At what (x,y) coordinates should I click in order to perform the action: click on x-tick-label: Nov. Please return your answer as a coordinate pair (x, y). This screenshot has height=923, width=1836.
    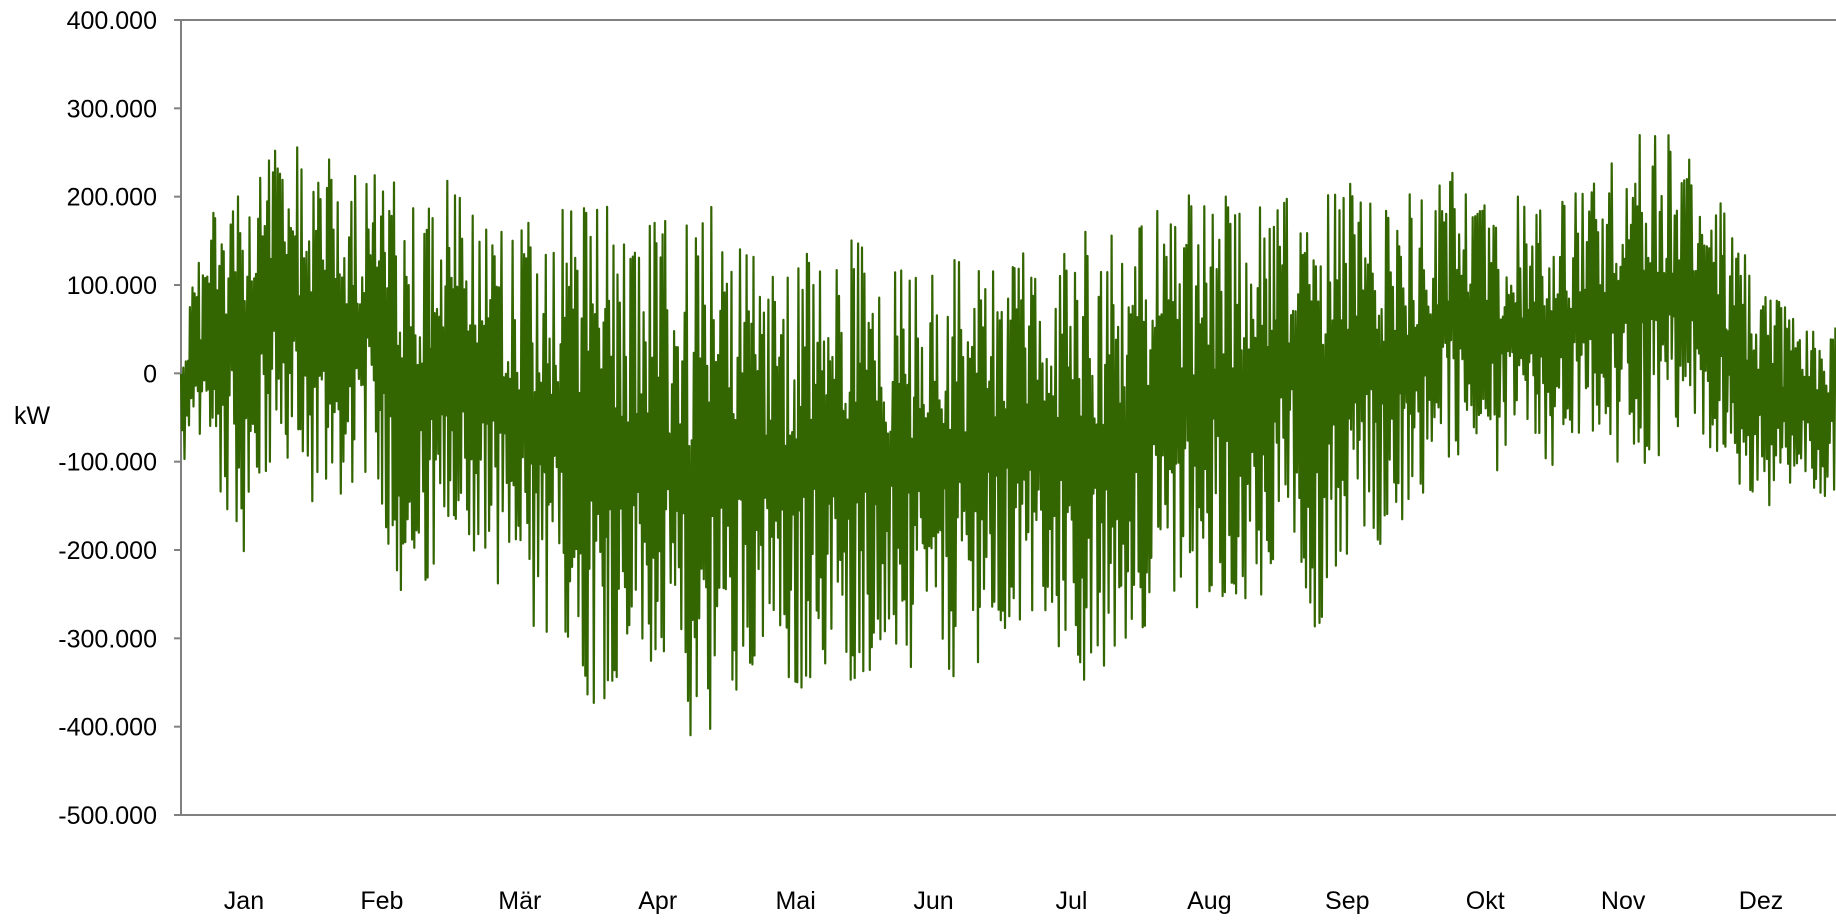
    Looking at the image, I should click on (1623, 901).